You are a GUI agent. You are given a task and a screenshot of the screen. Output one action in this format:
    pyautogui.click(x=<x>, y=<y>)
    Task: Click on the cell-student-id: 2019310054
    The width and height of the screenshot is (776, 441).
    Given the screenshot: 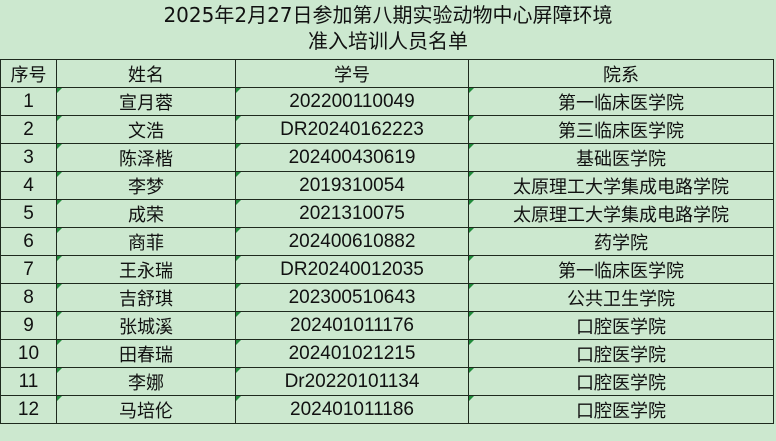 What is the action you would take?
    pyautogui.click(x=352, y=185)
    